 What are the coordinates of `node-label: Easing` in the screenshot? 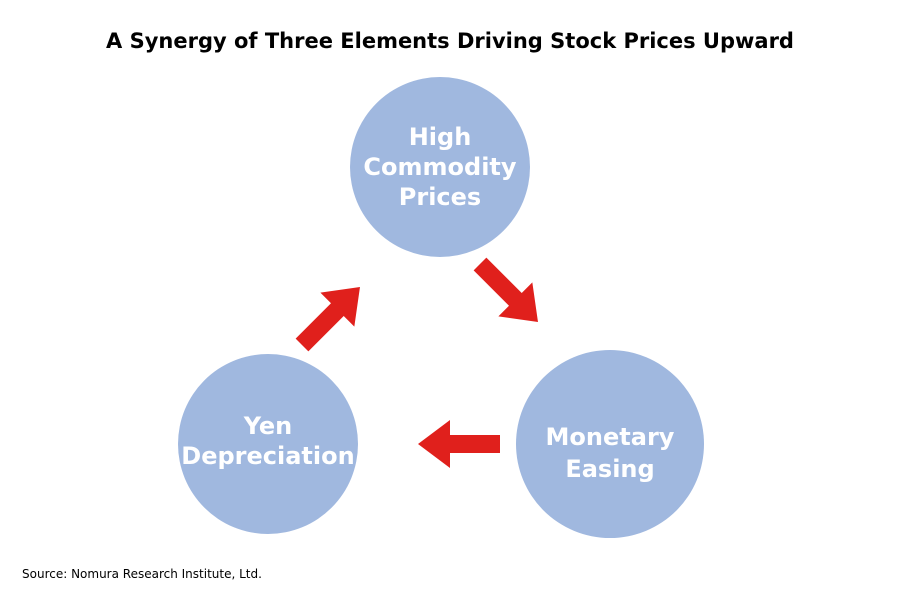 It's located at (609, 469).